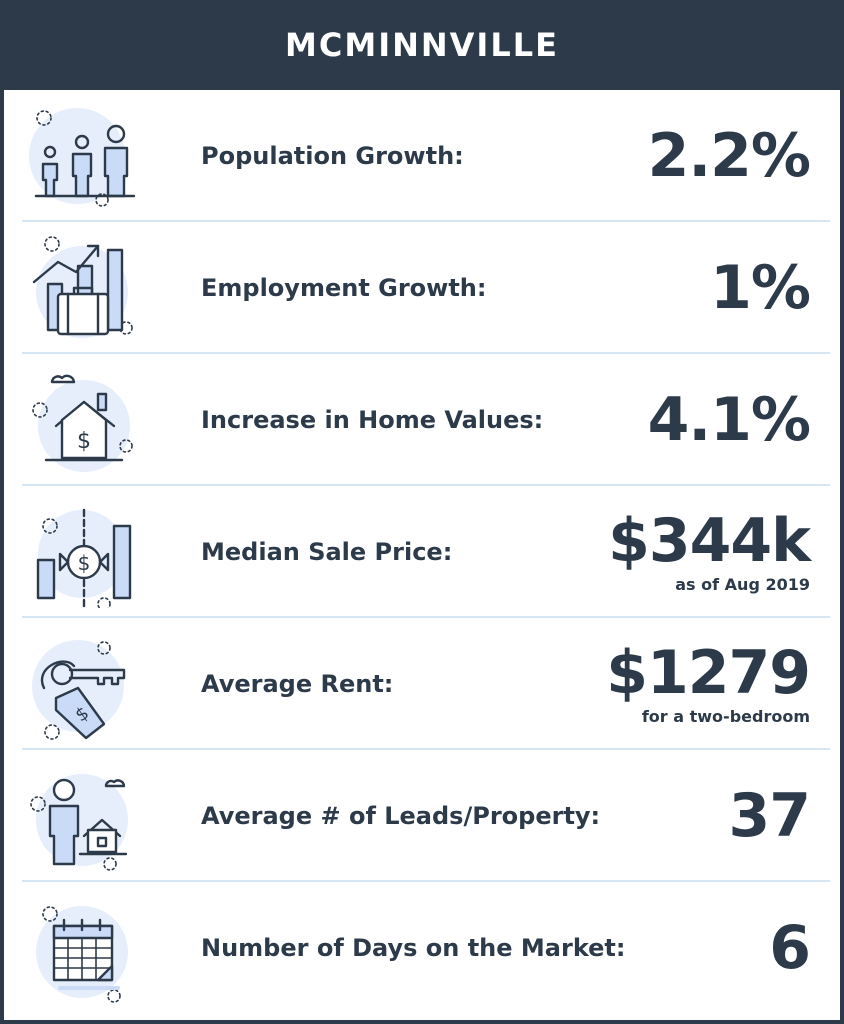 This screenshot has height=1024, width=844. Describe the element at coordinates (729, 156) in the screenshot. I see `stat-value: 2.2%` at that location.